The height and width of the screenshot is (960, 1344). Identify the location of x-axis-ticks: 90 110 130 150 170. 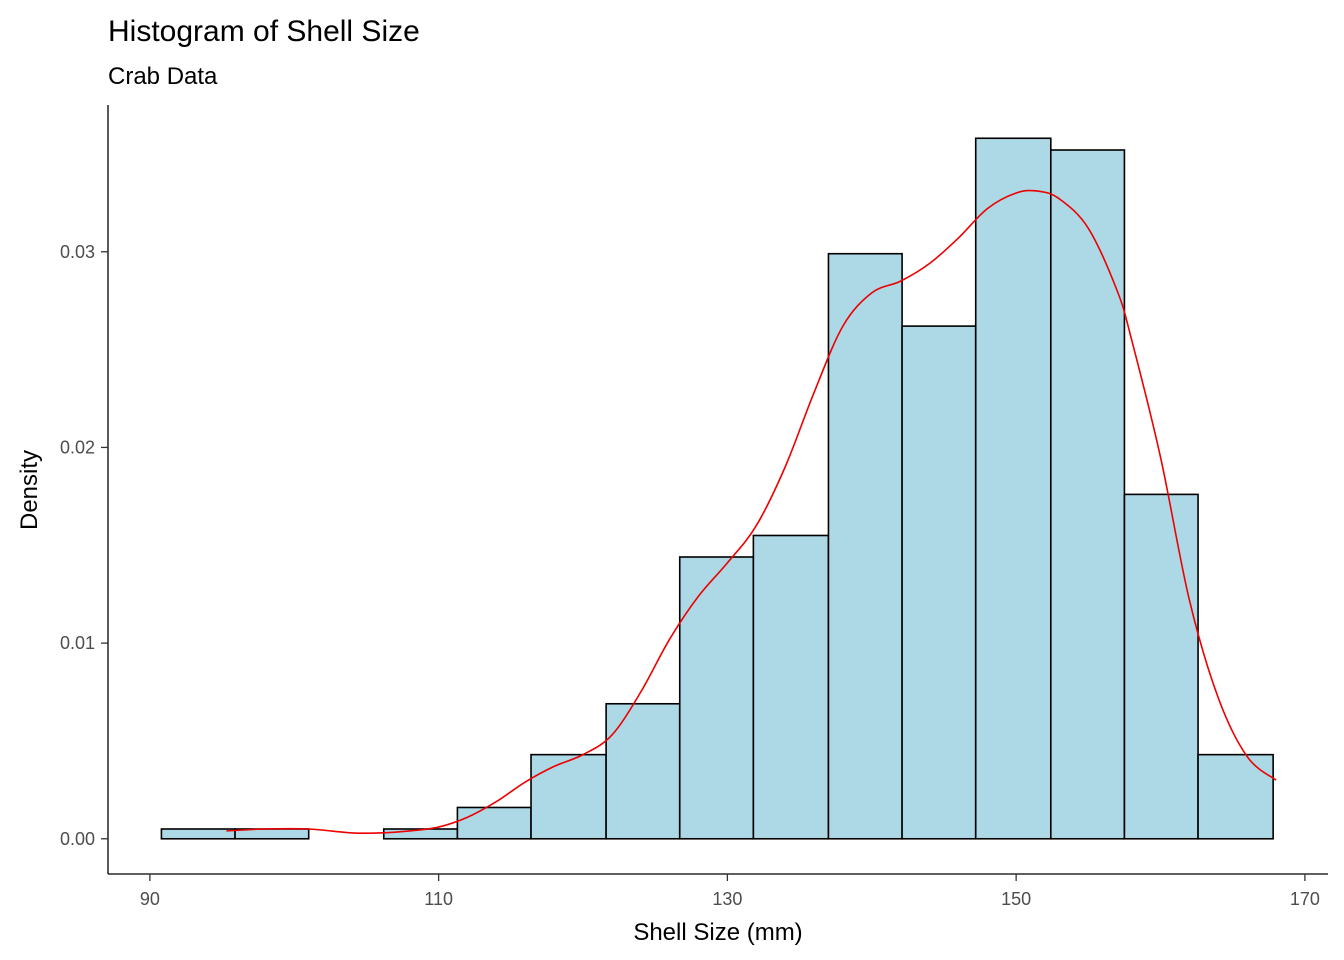
(730, 891).